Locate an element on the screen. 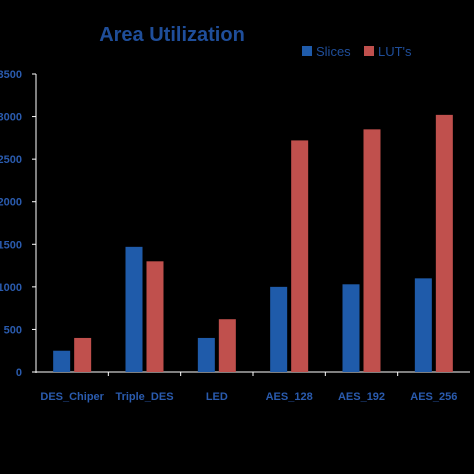 This screenshot has width=474, height=474. y-tick-label: 0 is located at coordinates (19, 373).